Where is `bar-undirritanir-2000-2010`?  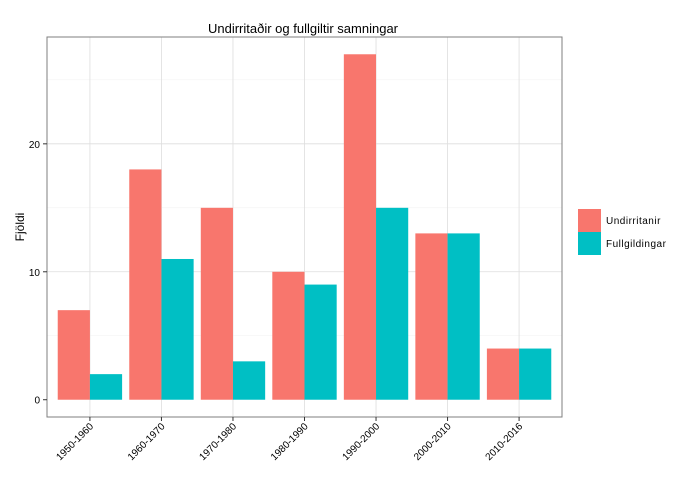
bar-undirritanir-2000-2010 is located at coordinates (431, 316).